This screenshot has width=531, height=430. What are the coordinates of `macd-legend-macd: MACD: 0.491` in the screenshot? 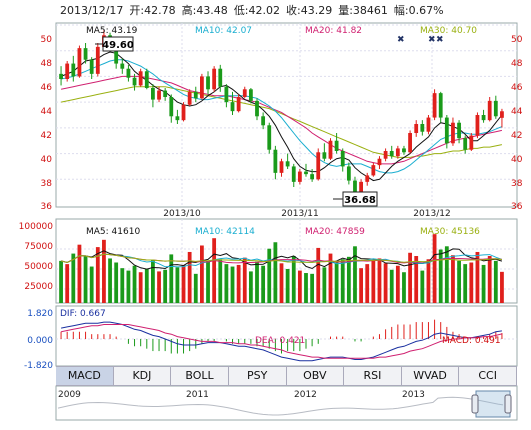 It's located at (471, 341).